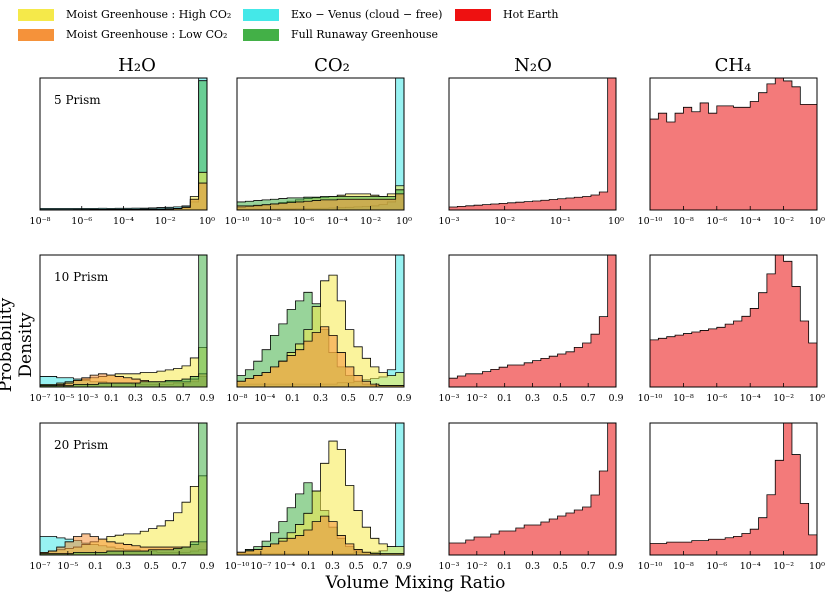 The image size is (831, 599). What do you see at coordinates (560, 221) in the screenshot?
I see `x-tick-label: 10⁻¹` at bounding box center [560, 221].